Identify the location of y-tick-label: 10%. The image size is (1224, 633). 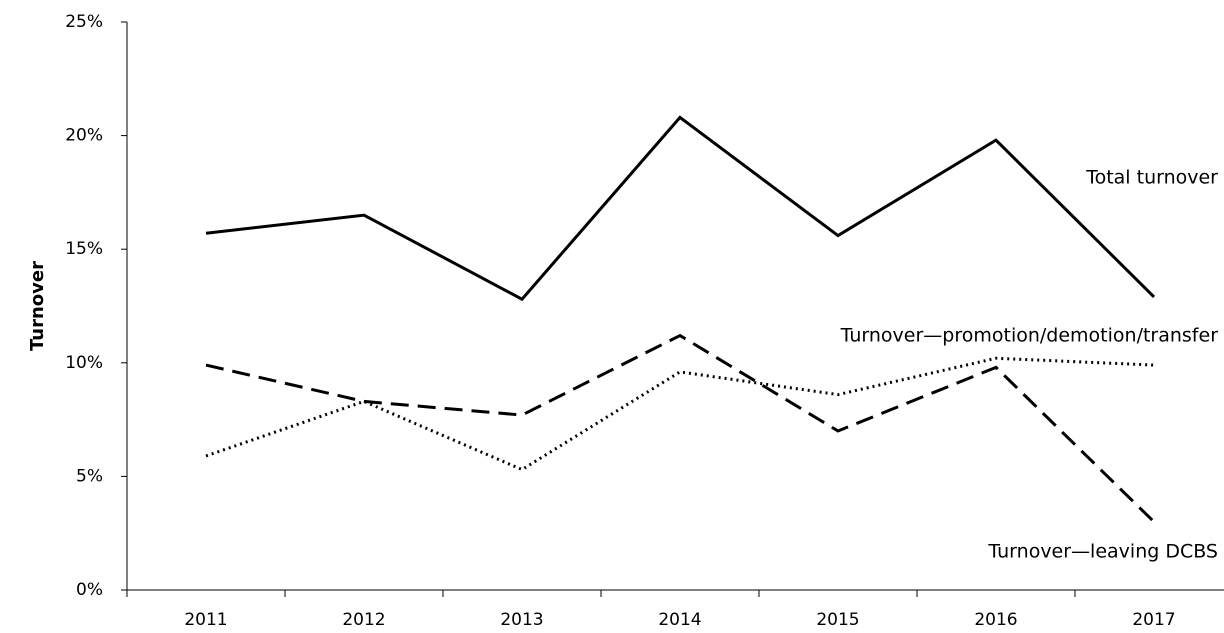
(84, 363).